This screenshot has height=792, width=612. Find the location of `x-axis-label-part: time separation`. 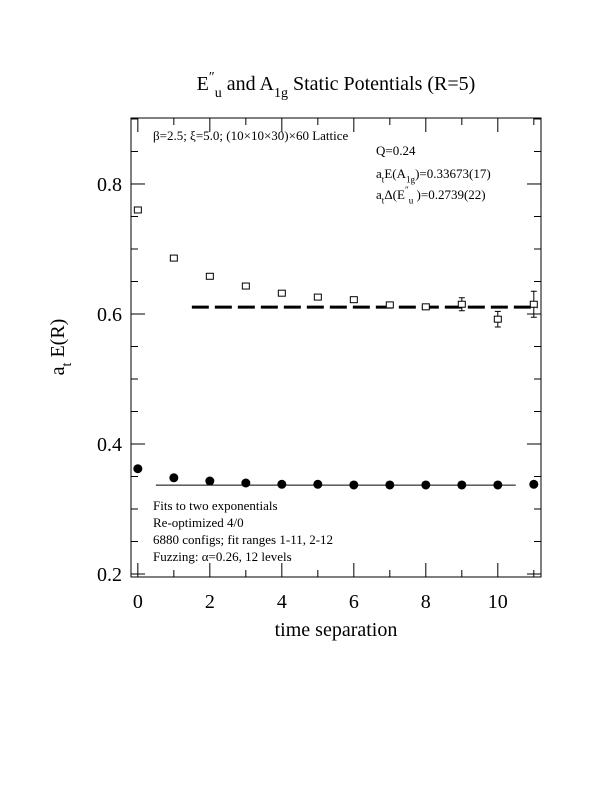

x-axis-label-part: time separation is located at coordinates (336, 630).